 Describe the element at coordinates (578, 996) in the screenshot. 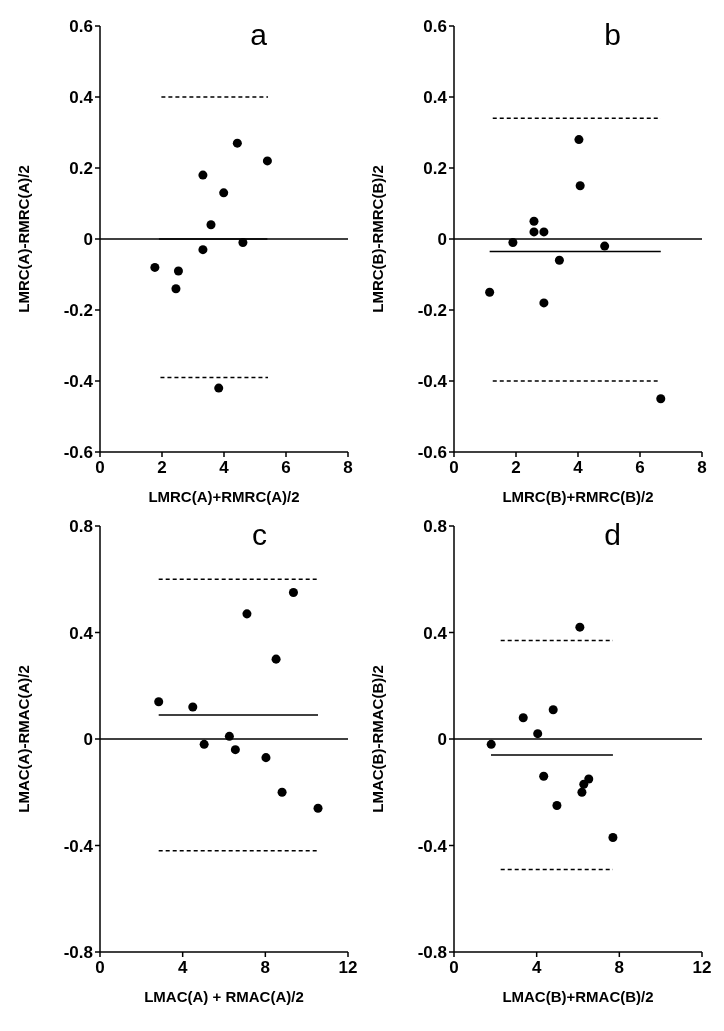

I see `x-axis-title: LMAC(B)+RMAC(B)/2` at that location.